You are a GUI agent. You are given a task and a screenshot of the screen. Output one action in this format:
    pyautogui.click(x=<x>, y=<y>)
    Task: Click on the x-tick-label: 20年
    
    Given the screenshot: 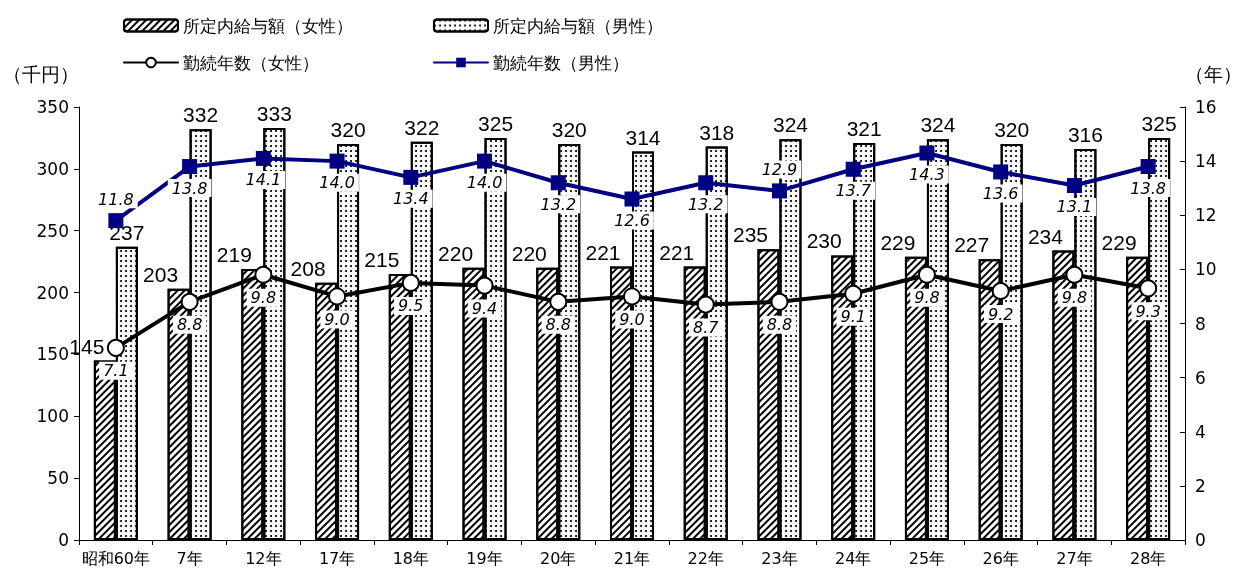 What is the action you would take?
    pyautogui.click(x=558, y=558)
    